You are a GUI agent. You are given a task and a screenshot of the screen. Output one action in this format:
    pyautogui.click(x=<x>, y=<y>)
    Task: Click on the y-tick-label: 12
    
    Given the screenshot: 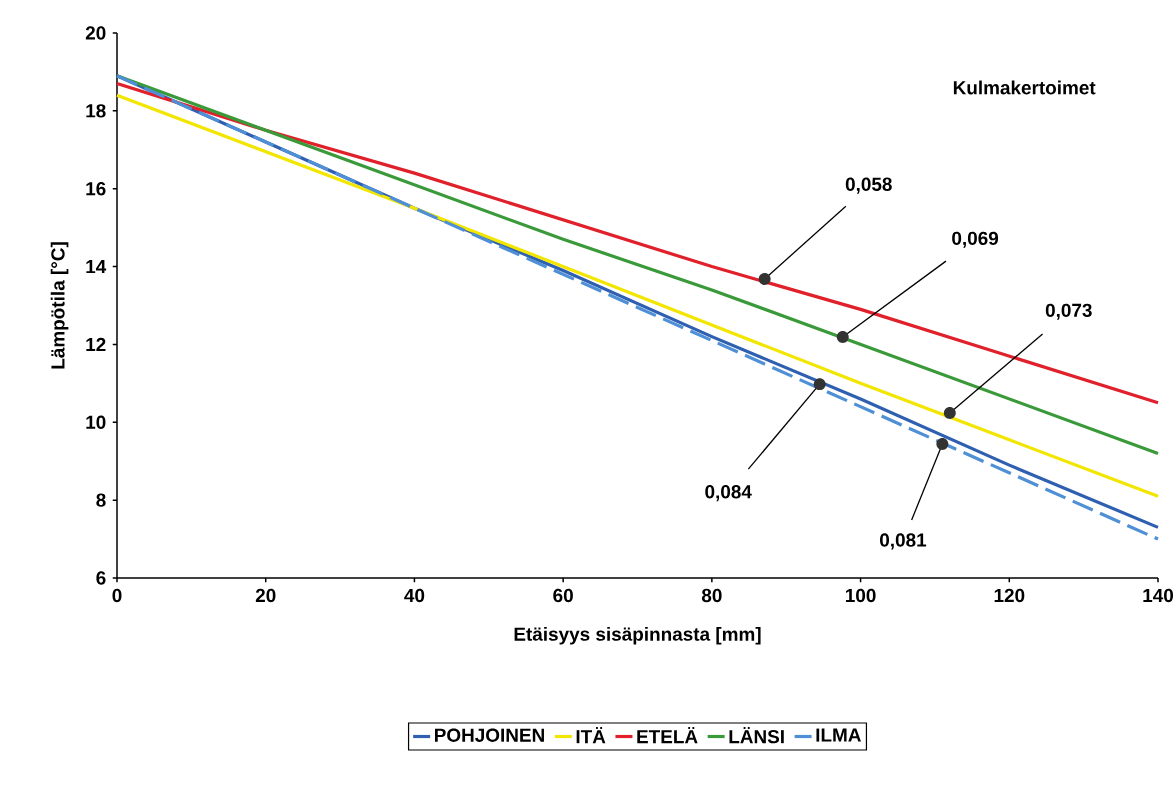 What is the action you would take?
    pyautogui.click(x=96, y=344)
    